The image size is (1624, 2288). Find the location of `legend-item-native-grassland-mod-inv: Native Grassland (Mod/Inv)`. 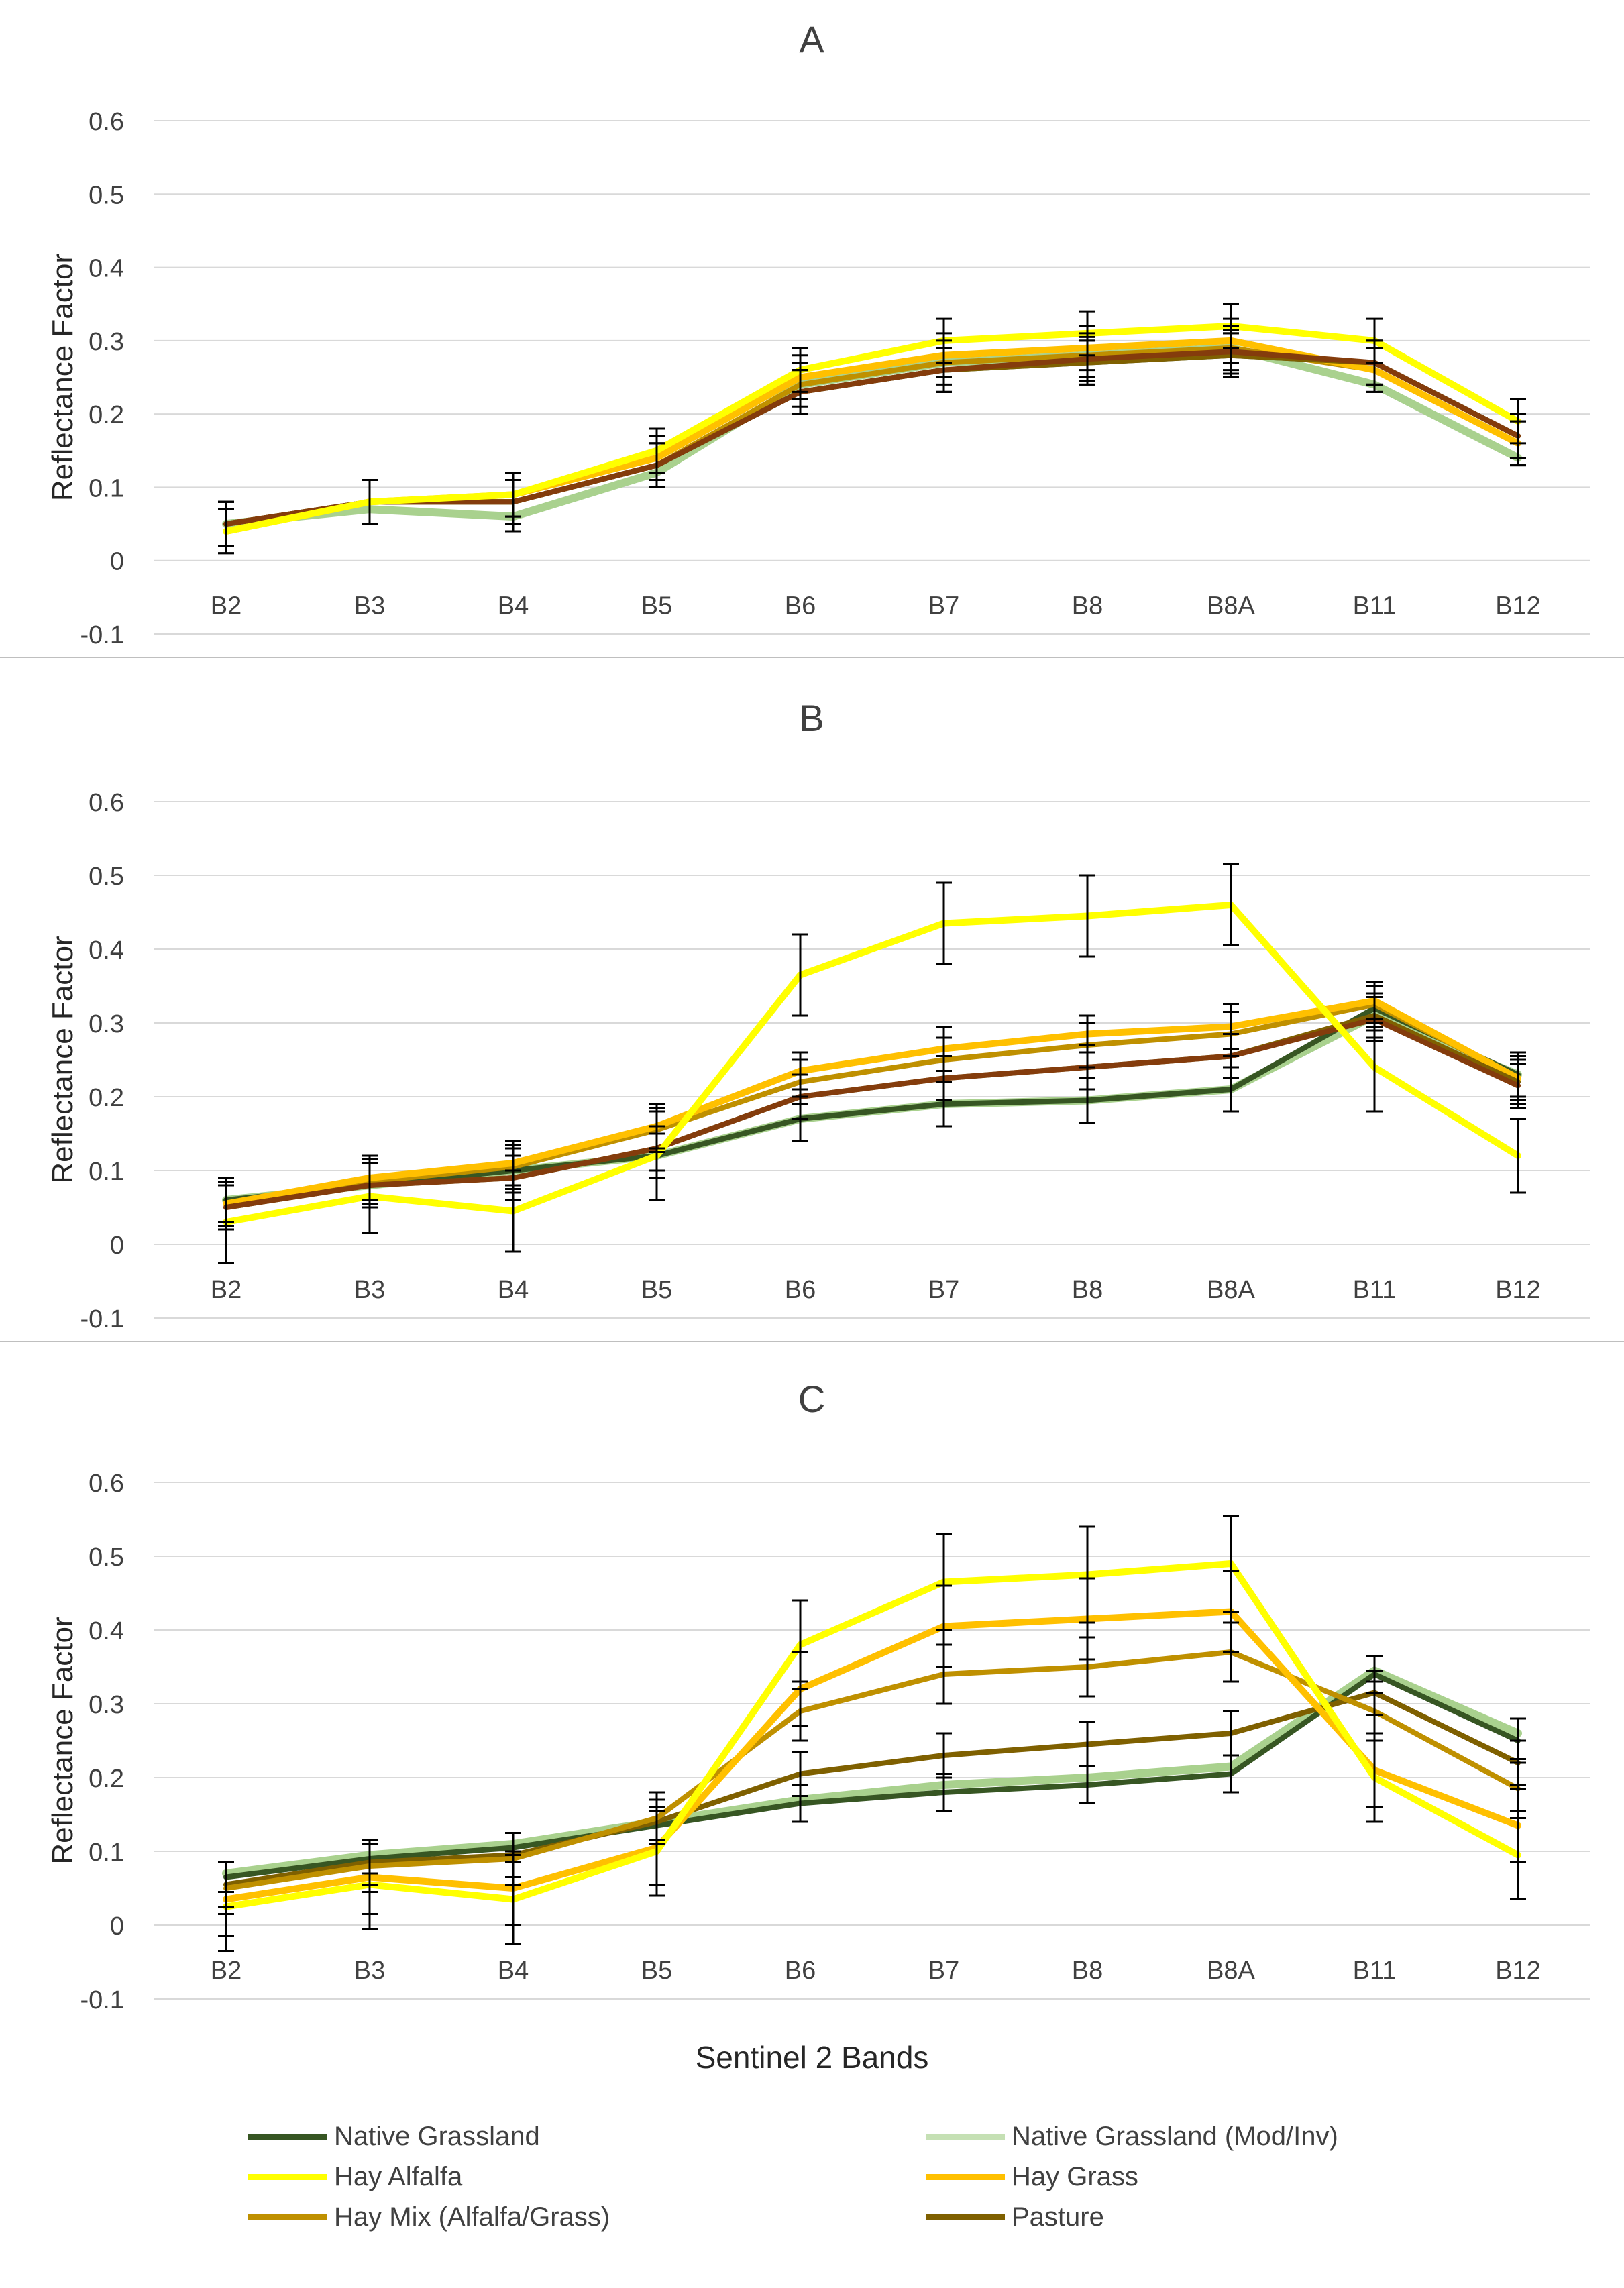

legend-item-native-grassland-mod-inv: Native Grassland (Mod/Inv) is located at coordinates (1132, 2136).